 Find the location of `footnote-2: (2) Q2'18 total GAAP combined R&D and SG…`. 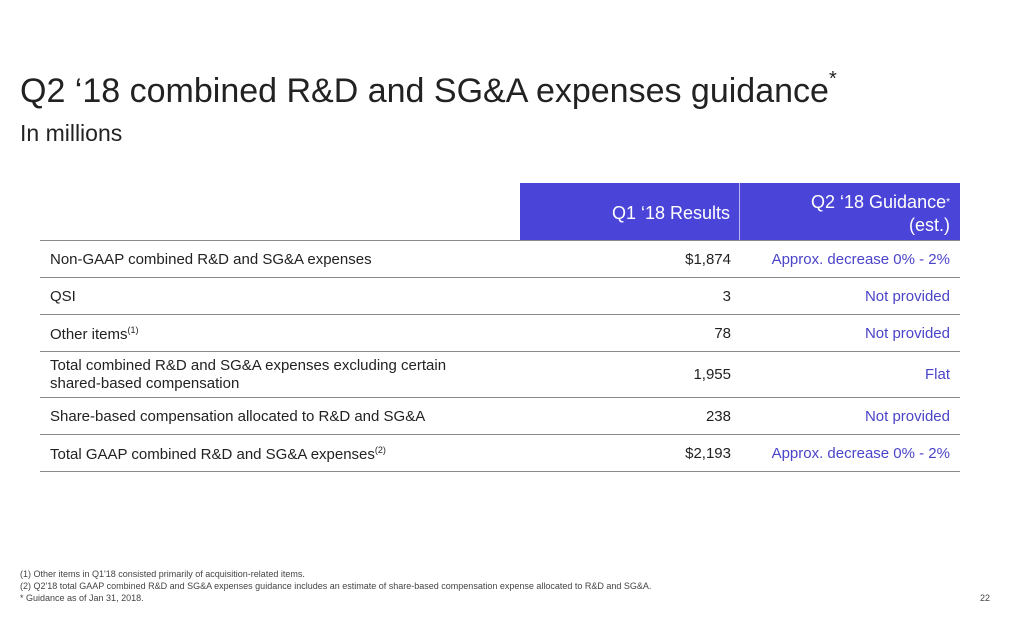

footnote-2: (2) Q2'18 total GAAP combined R&D and SG… is located at coordinates (336, 586).